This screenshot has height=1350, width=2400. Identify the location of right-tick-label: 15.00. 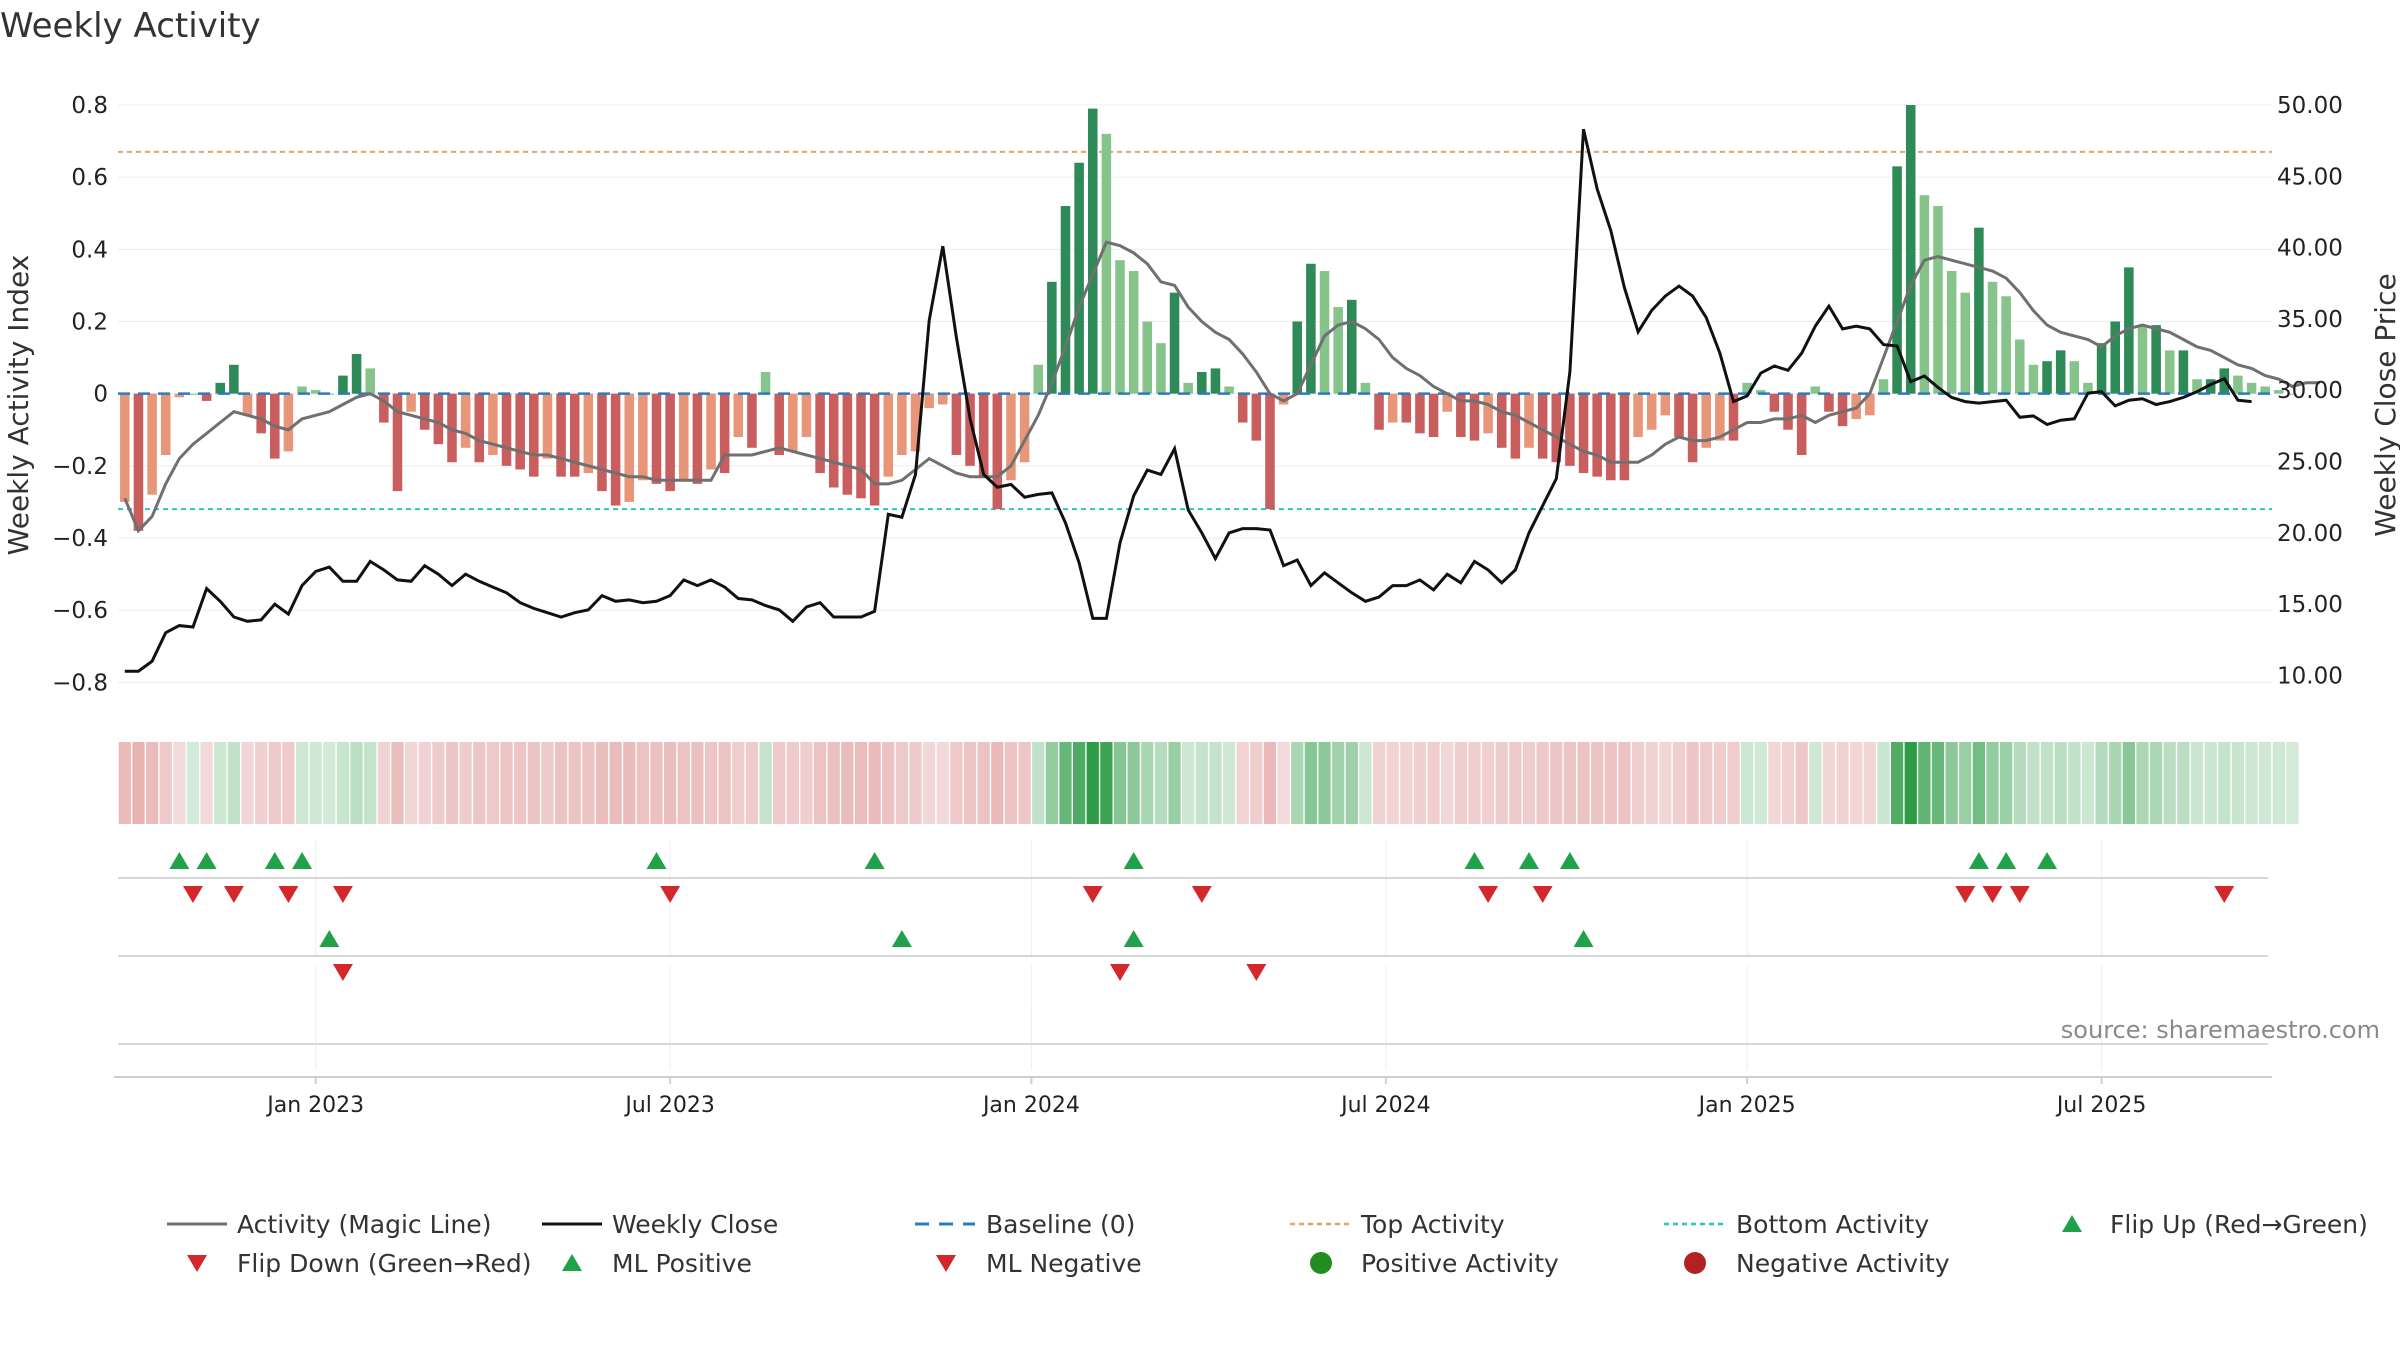
(2310, 605).